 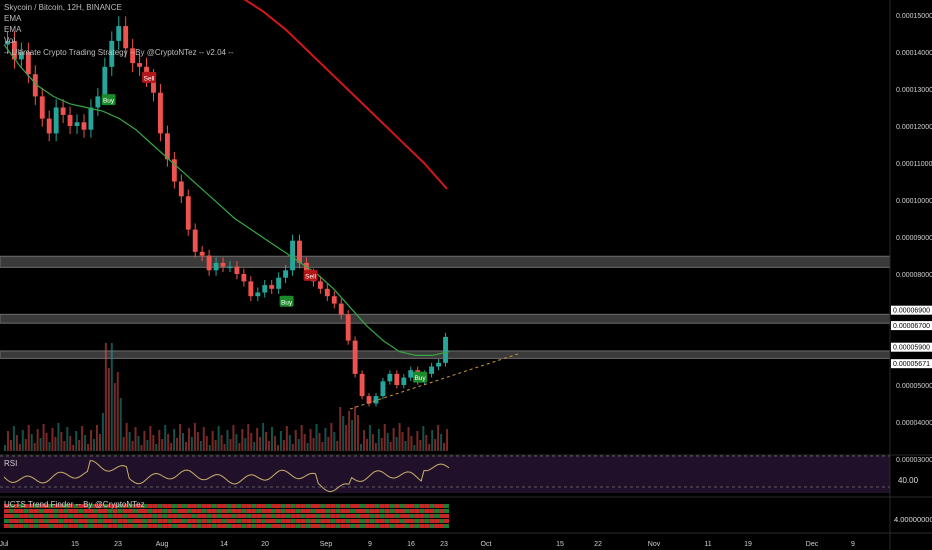 I want to click on price-label: 0.00005900, so click(x=911, y=347).